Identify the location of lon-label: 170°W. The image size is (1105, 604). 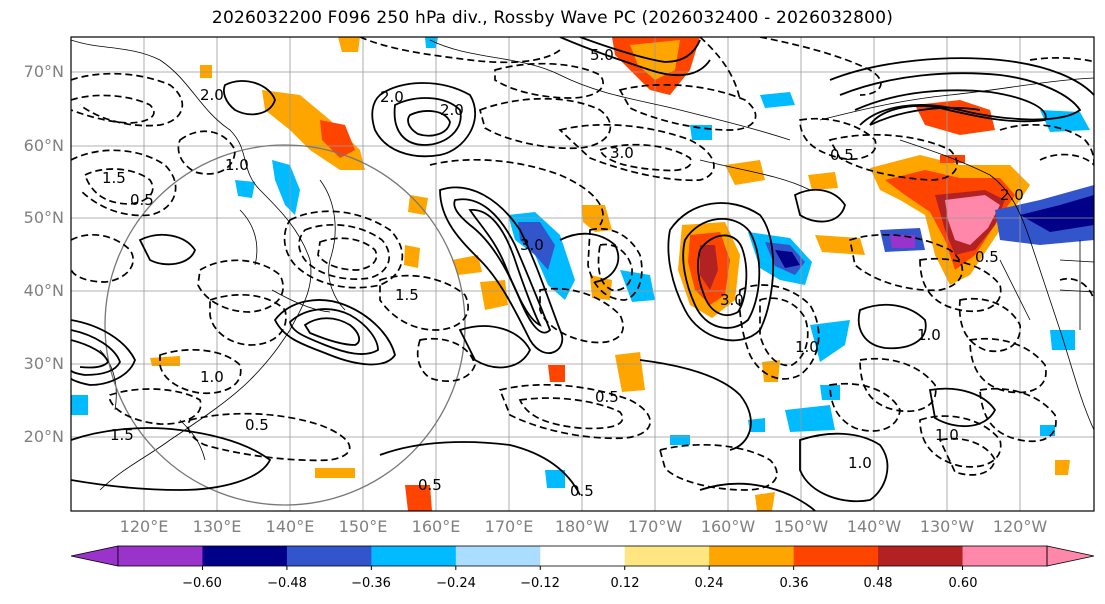
(655, 526).